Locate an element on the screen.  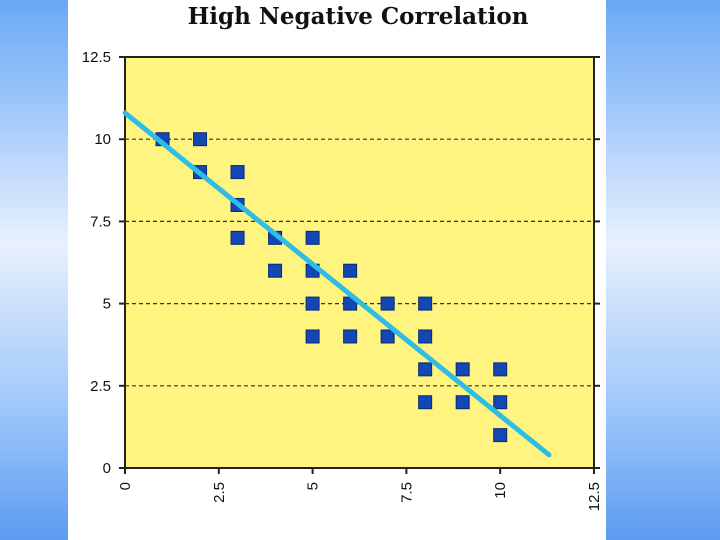
y-tick-label: 0 is located at coordinates (107, 468).